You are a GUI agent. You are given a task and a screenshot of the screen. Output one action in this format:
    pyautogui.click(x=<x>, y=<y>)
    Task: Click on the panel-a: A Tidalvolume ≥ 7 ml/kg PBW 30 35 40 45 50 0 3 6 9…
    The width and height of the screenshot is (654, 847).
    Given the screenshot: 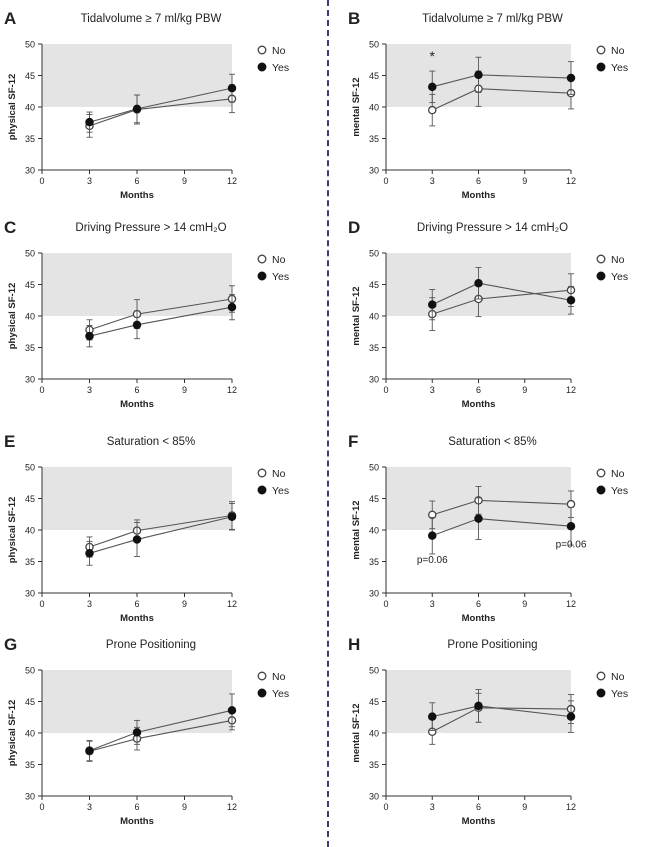 What is the action you would take?
    pyautogui.click(x=146, y=105)
    